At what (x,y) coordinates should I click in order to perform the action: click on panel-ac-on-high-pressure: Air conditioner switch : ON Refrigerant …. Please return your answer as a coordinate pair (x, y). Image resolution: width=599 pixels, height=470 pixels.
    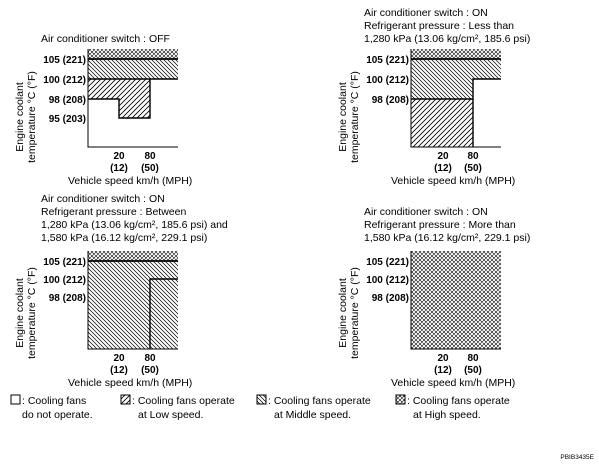
    Looking at the image, I should click on (433, 297).